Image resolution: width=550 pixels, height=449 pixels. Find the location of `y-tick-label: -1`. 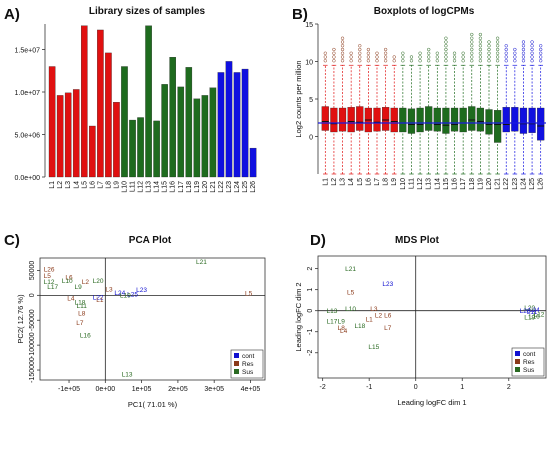

y-tick-label: -1 is located at coordinates (310, 332).